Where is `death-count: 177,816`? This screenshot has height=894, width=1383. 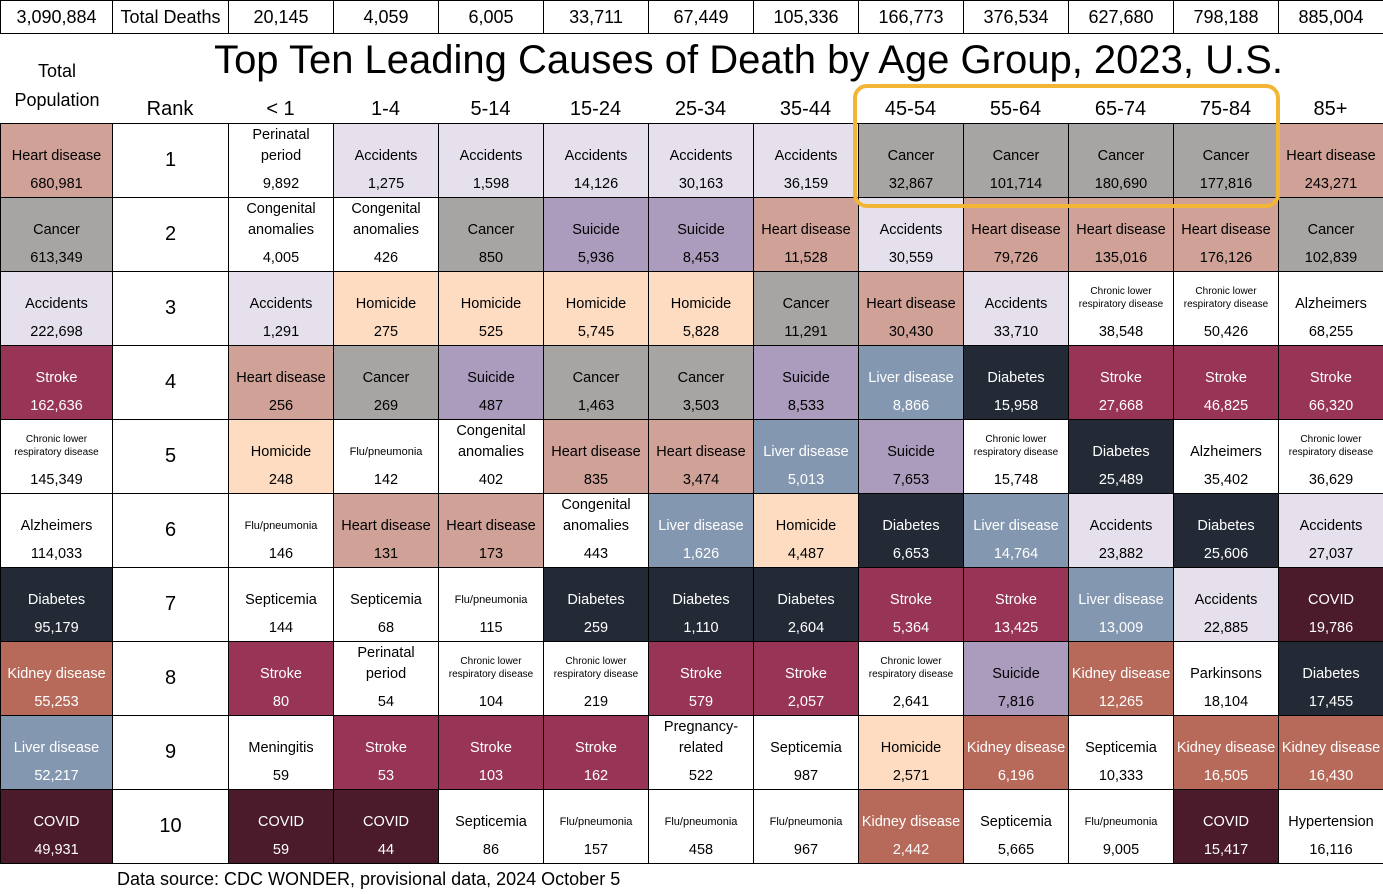
death-count: 177,816 is located at coordinates (1226, 184).